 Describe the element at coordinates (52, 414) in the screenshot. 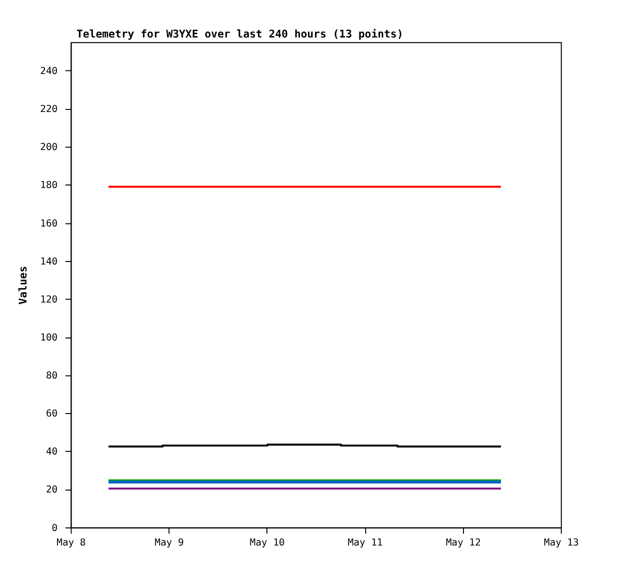

I see `y-tick-label: 60` at that location.